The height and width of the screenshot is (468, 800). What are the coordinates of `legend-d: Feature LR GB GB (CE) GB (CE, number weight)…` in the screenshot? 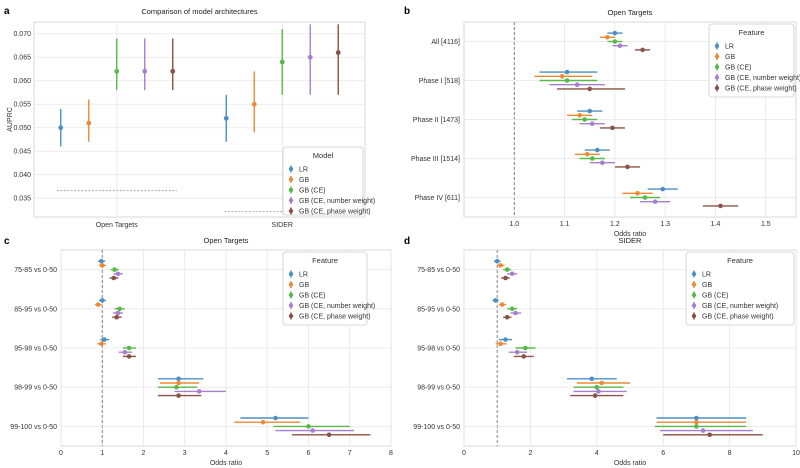 It's located at (740, 288).